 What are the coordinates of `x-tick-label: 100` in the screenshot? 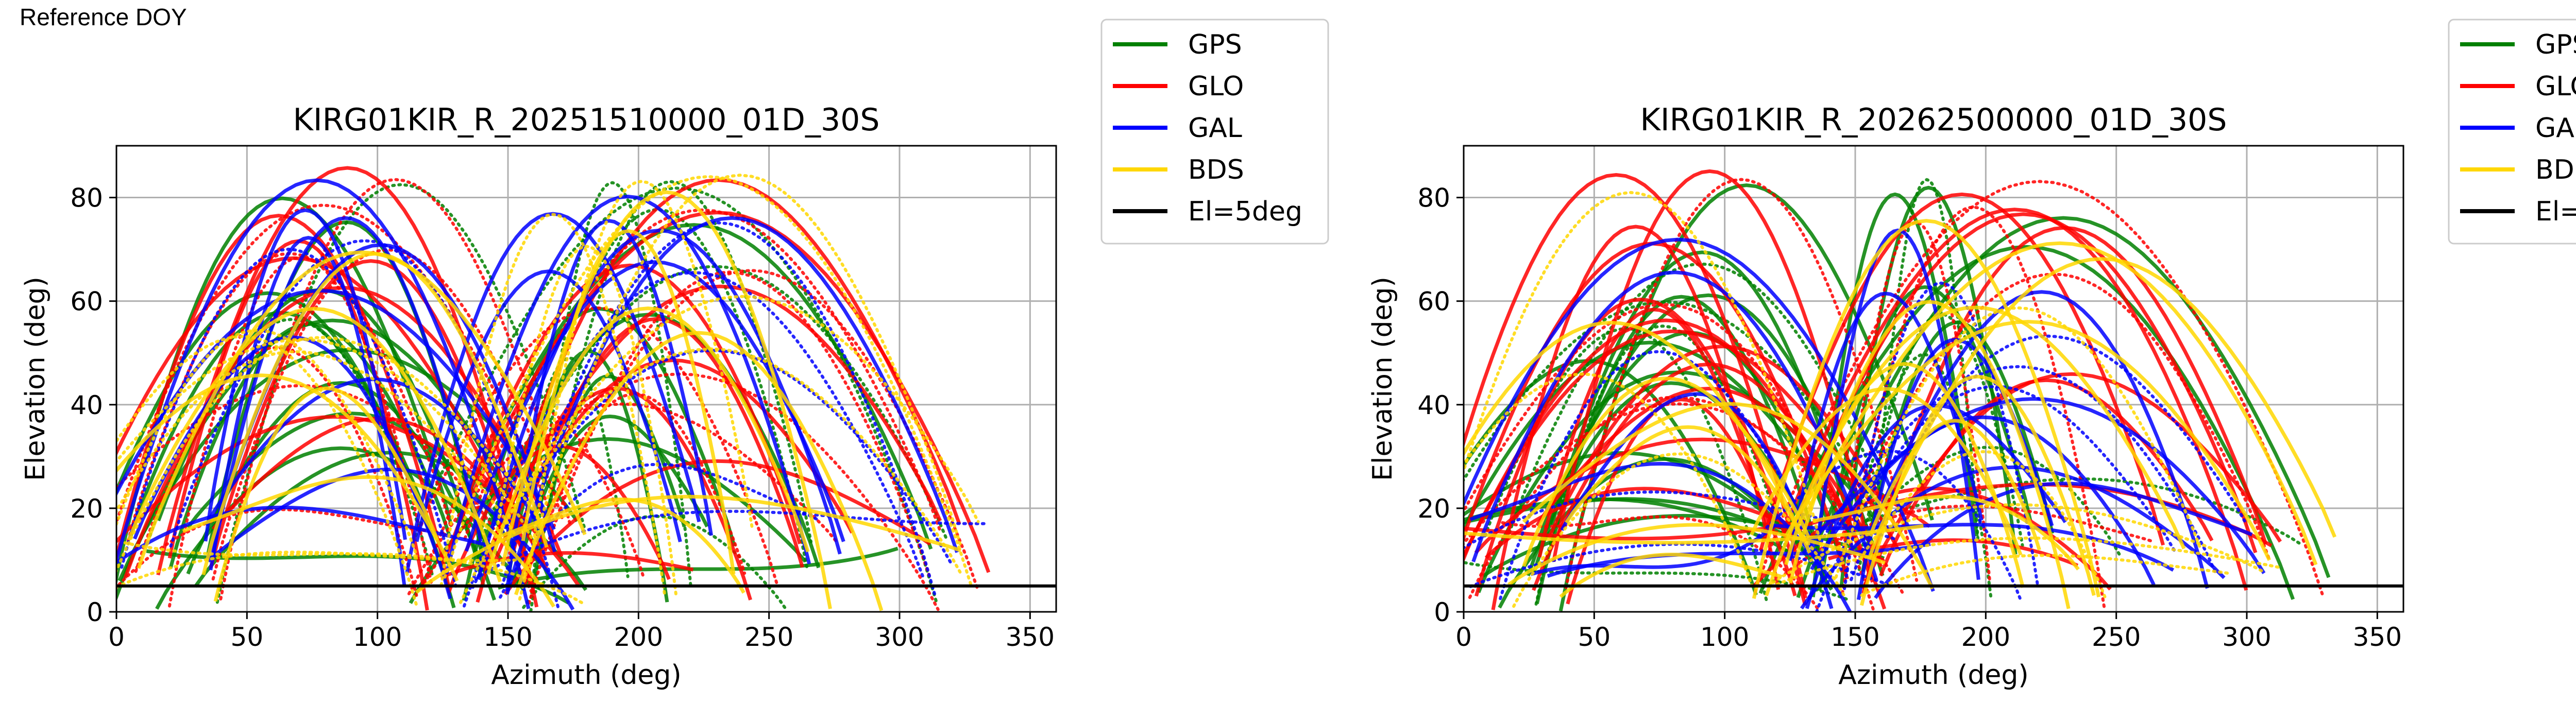 It's located at (377, 637).